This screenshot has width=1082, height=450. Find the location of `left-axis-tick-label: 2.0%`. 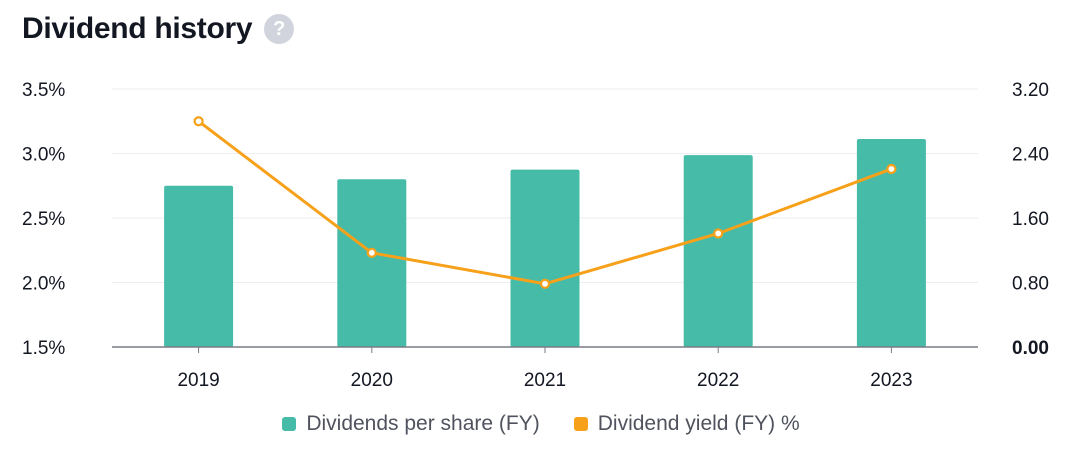

left-axis-tick-label: 2.0% is located at coordinates (43, 284).